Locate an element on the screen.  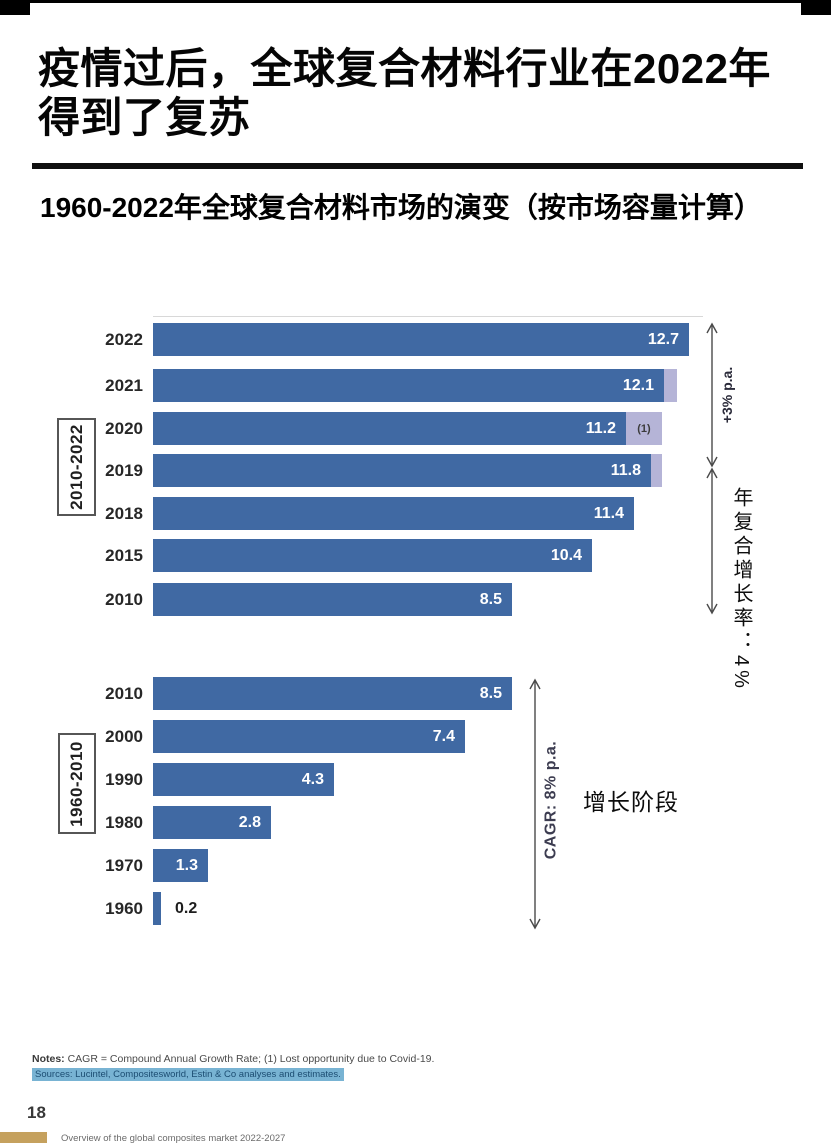
bar-year-label: 2019 is located at coordinates (124, 470).